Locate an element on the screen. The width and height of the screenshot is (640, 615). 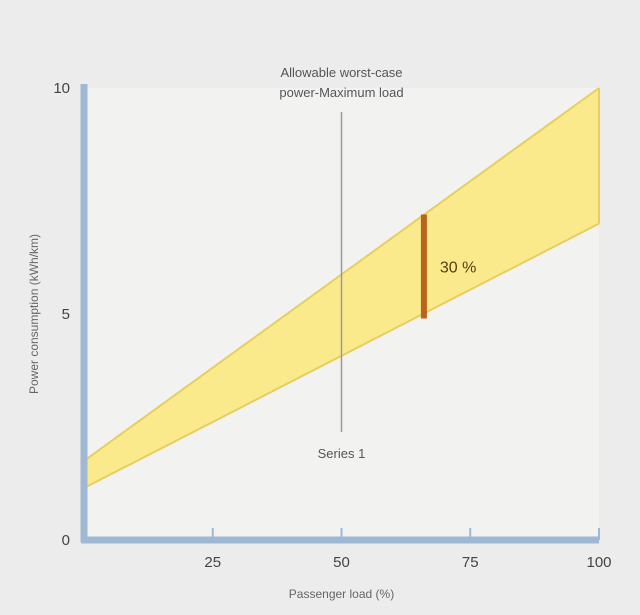
y-tick-group: 0 5 10 is located at coordinates (61, 314).